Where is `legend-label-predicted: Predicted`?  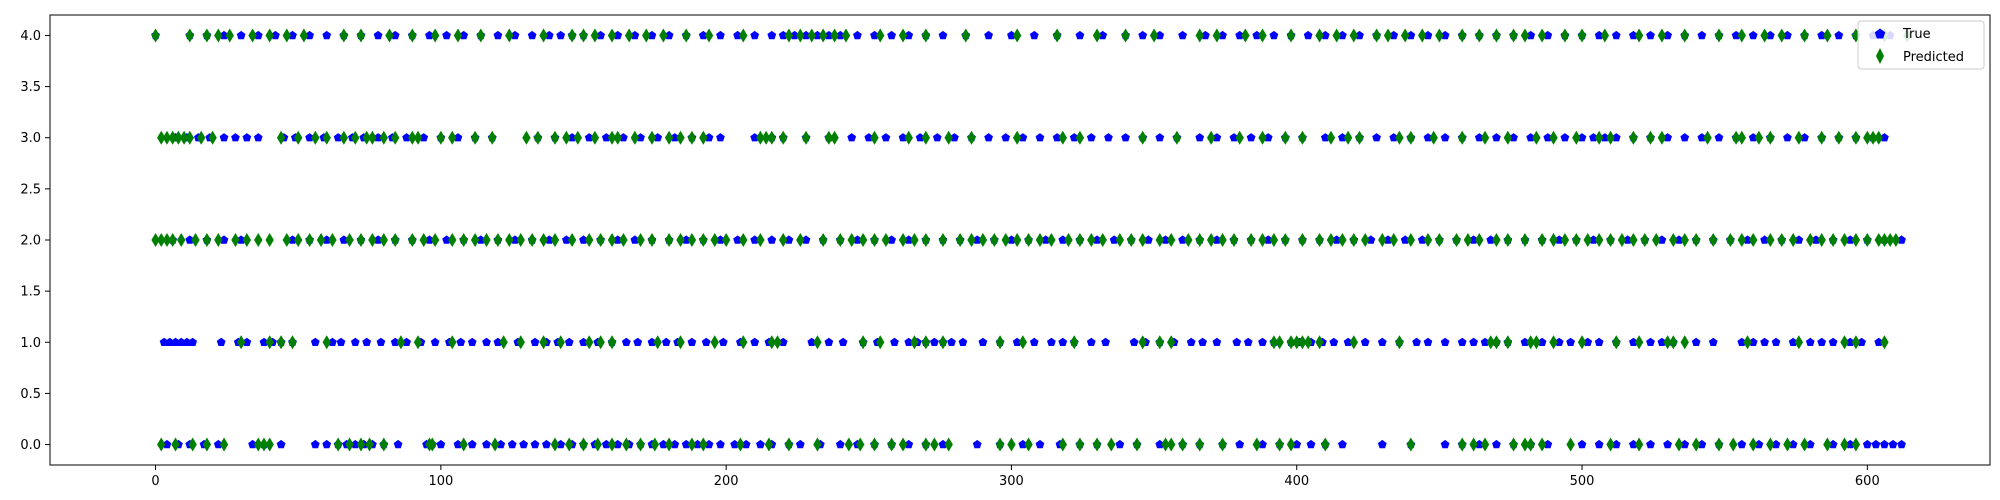 legend-label-predicted: Predicted is located at coordinates (1933, 57).